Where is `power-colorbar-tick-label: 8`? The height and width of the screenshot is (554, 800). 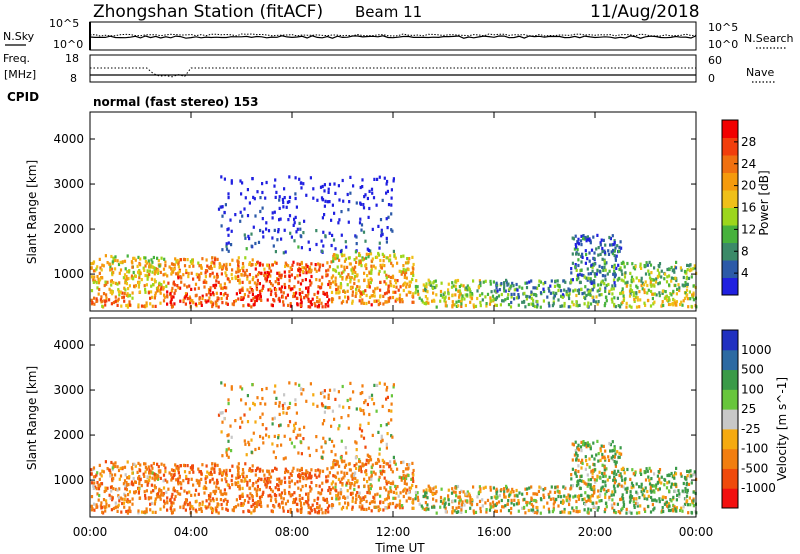
power-colorbar-tick-label: 8 is located at coordinates (745, 251).